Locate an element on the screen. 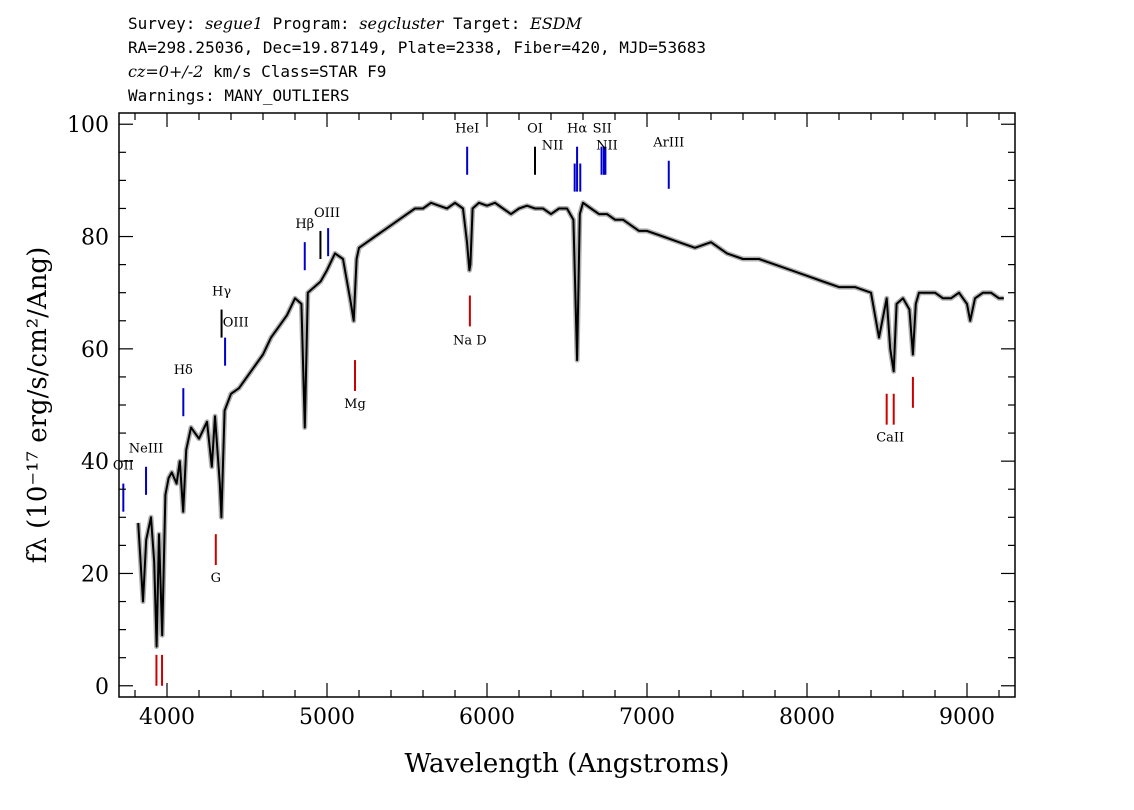  survey-value: segue1 is located at coordinates (234, 23).